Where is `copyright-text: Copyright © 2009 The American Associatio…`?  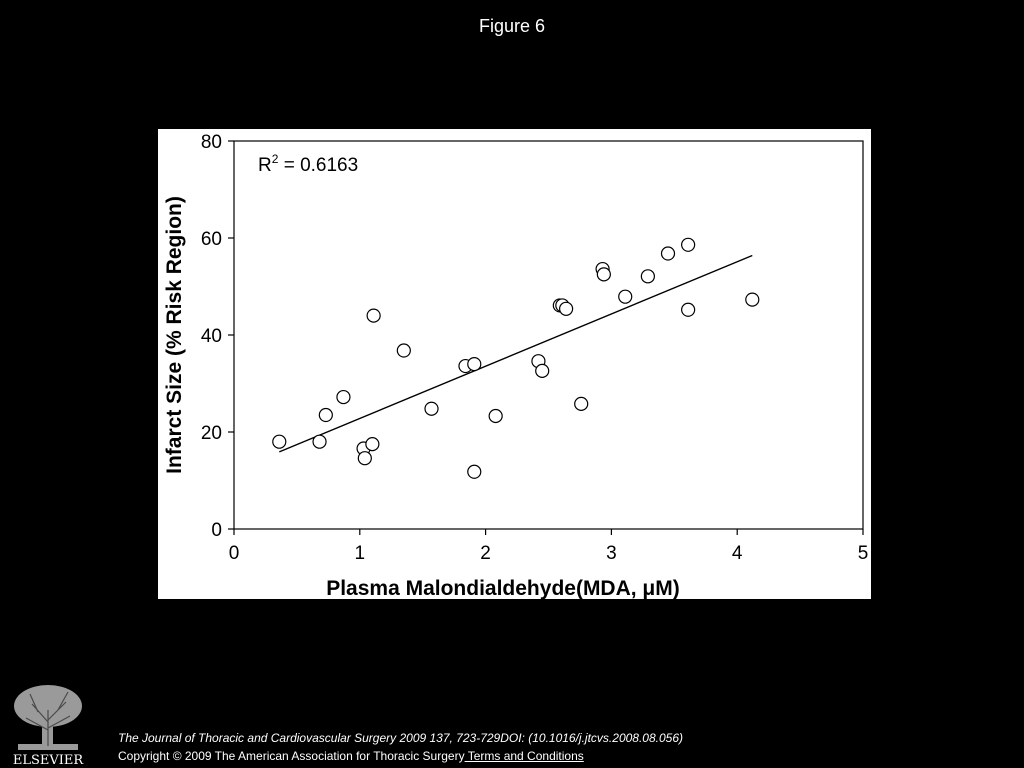 copyright-text: Copyright © 2009 The American Associatio… is located at coordinates (291, 756).